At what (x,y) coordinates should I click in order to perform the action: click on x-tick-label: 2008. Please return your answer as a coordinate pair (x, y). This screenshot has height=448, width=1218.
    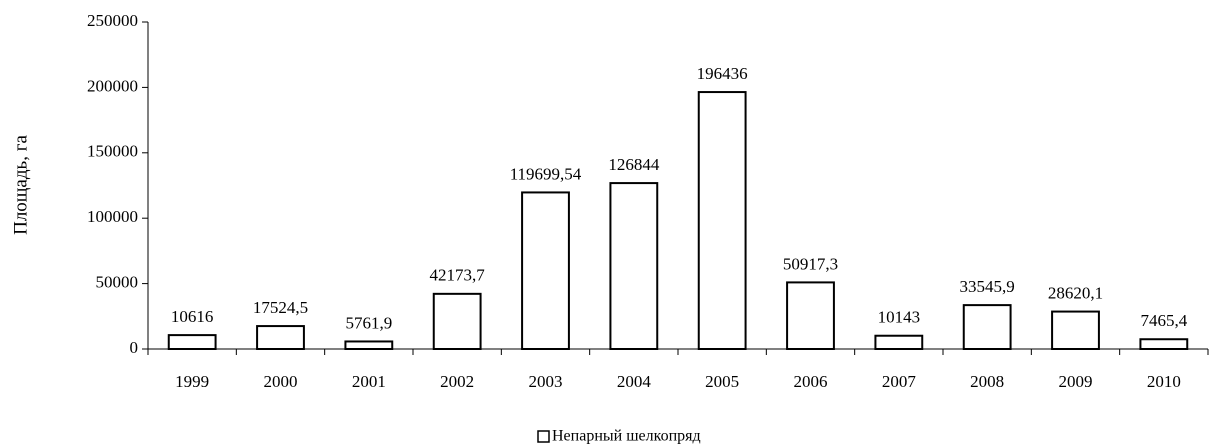
    Looking at the image, I should click on (987, 381).